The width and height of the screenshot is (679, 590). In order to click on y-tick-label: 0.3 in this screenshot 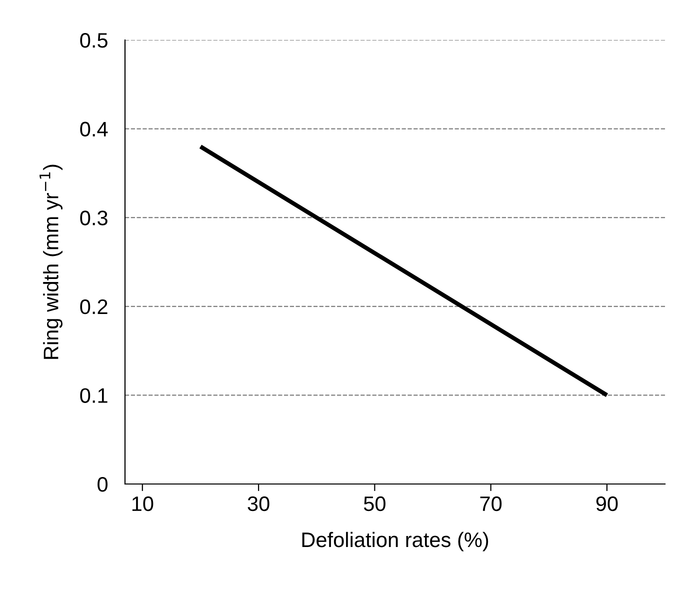, I will do `click(94, 218)`.